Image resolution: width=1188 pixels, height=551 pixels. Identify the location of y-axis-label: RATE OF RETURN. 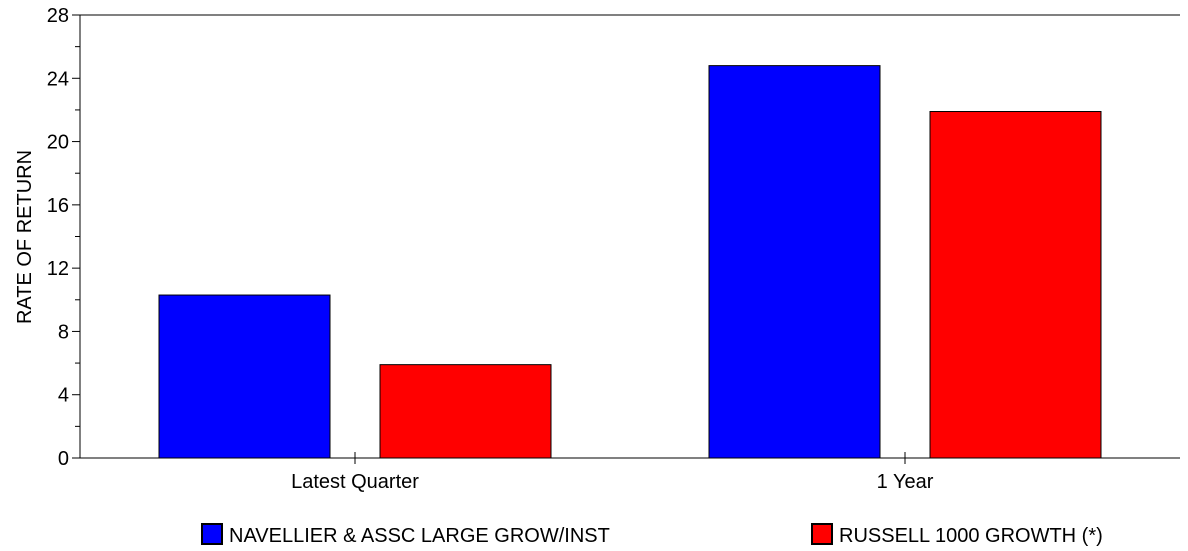
(25, 237).